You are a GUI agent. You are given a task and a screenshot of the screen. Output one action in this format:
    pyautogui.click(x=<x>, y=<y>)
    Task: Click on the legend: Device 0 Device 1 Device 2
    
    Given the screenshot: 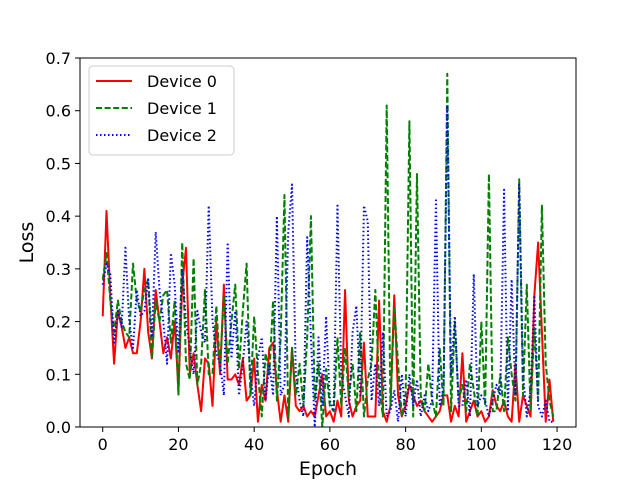 What is the action you would take?
    pyautogui.click(x=161, y=110)
    